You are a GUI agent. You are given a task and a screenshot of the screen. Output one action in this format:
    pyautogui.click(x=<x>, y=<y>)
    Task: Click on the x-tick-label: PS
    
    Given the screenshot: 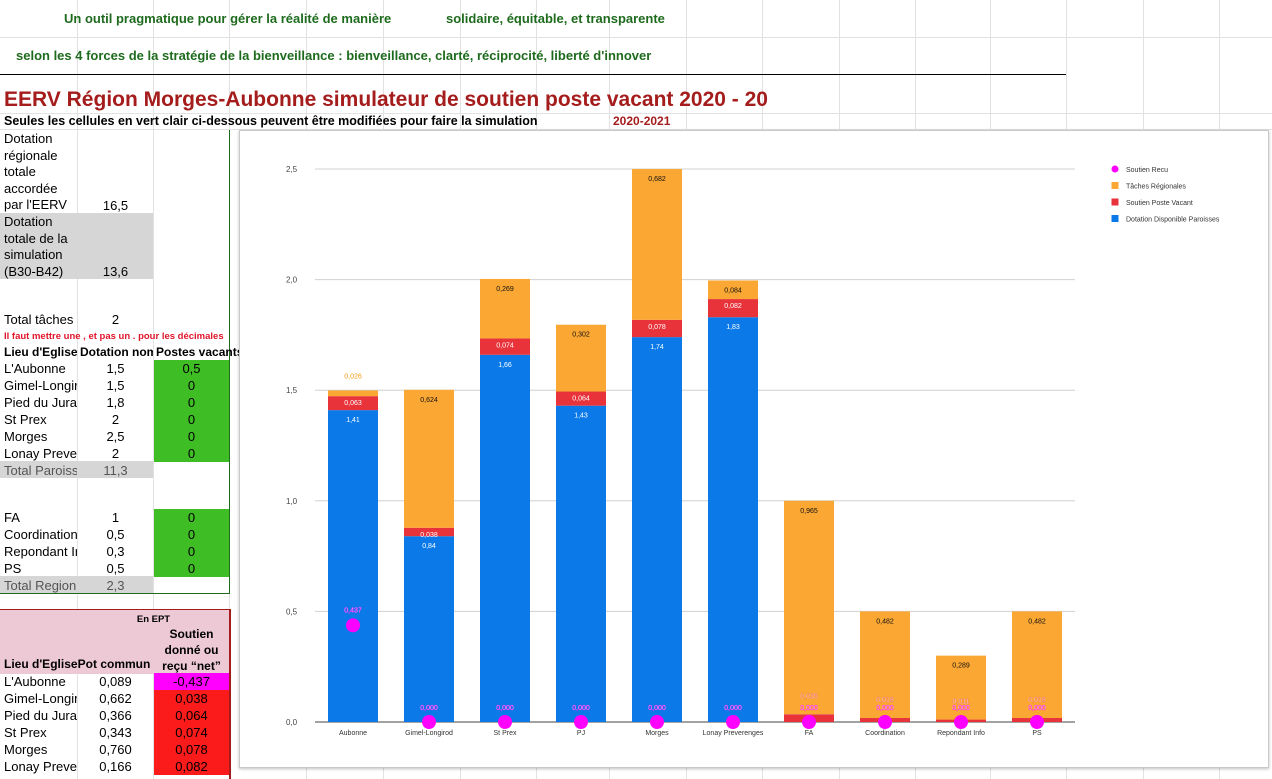 What is the action you would take?
    pyautogui.click(x=1037, y=733)
    